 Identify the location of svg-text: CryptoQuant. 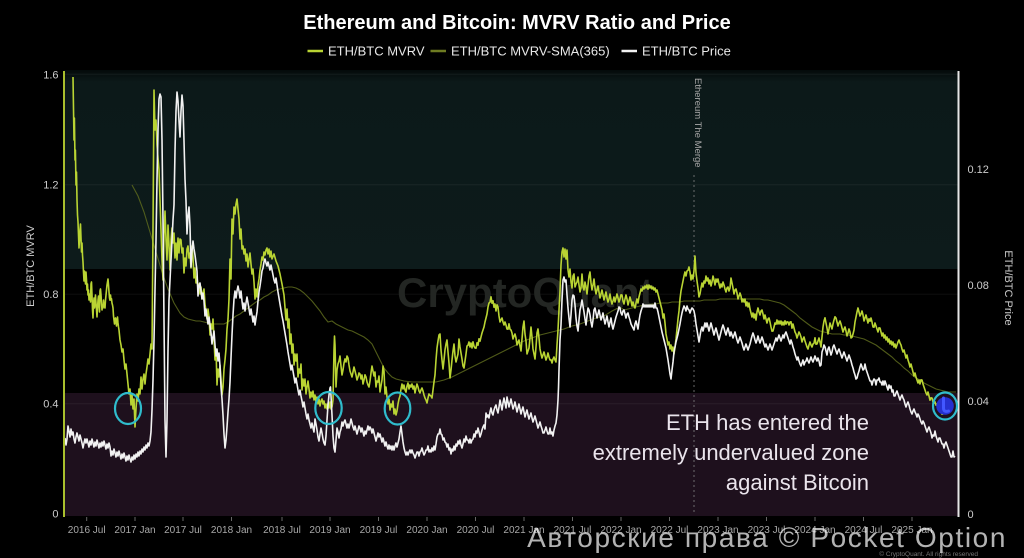
(525, 292).